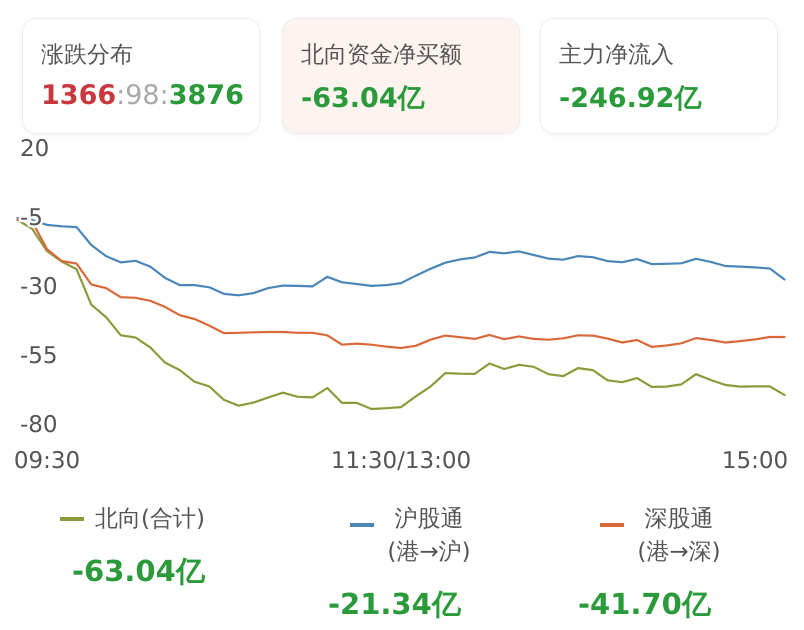  Describe the element at coordinates (401, 461) in the screenshot. I see `x-tick-label: 11:30/13:00` at that location.